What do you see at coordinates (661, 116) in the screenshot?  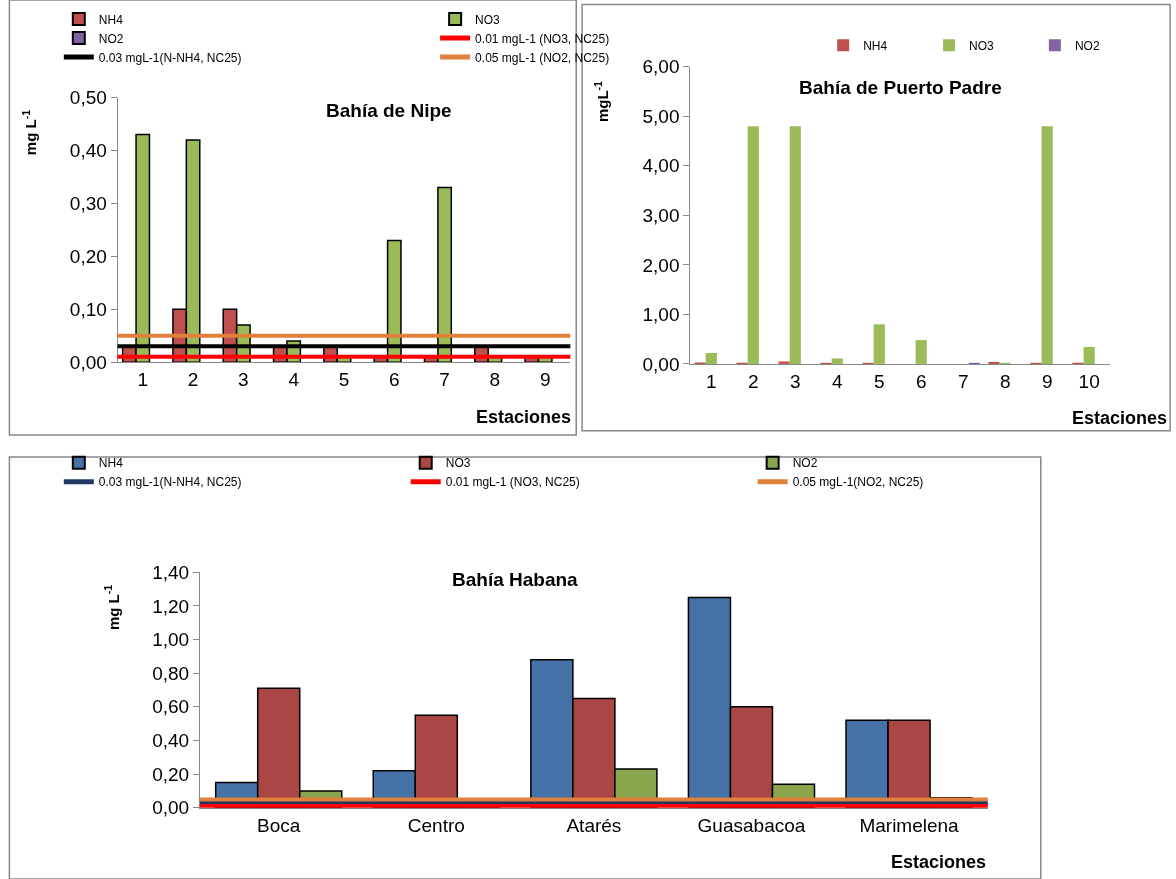 I see `y-tick-label: 5,00` at bounding box center [661, 116].